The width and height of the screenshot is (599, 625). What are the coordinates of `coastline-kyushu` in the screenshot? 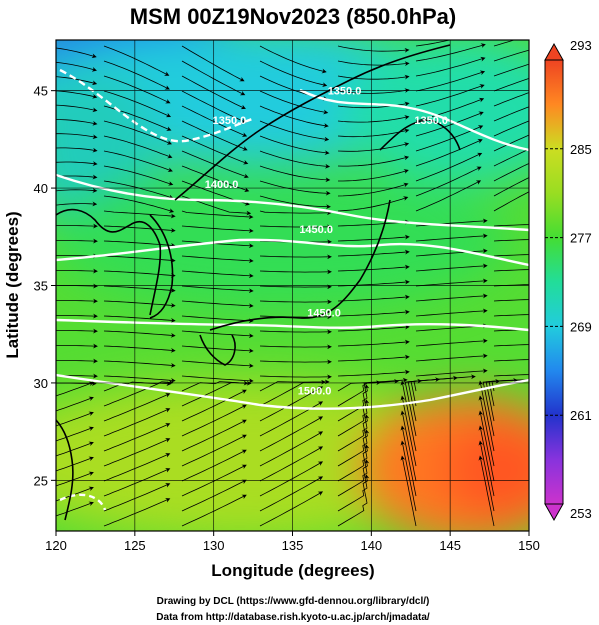 It's located at (217, 350).